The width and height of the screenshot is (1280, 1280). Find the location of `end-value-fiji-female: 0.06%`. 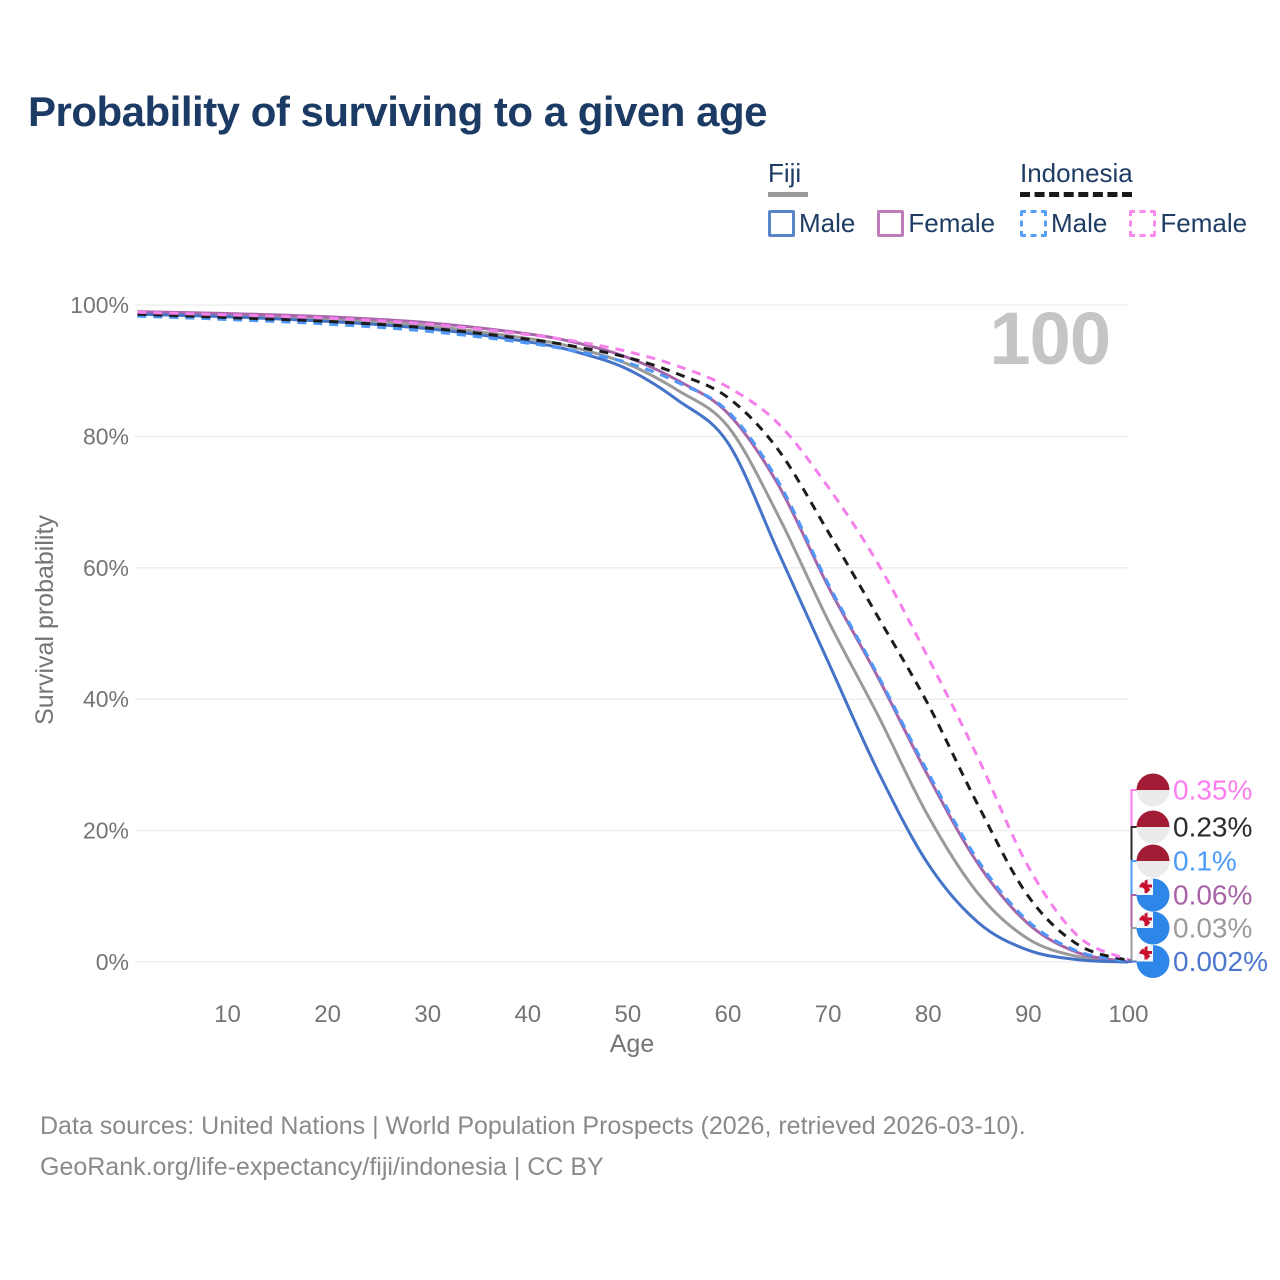

end-value-fiji-female: 0.06% is located at coordinates (1212, 895).